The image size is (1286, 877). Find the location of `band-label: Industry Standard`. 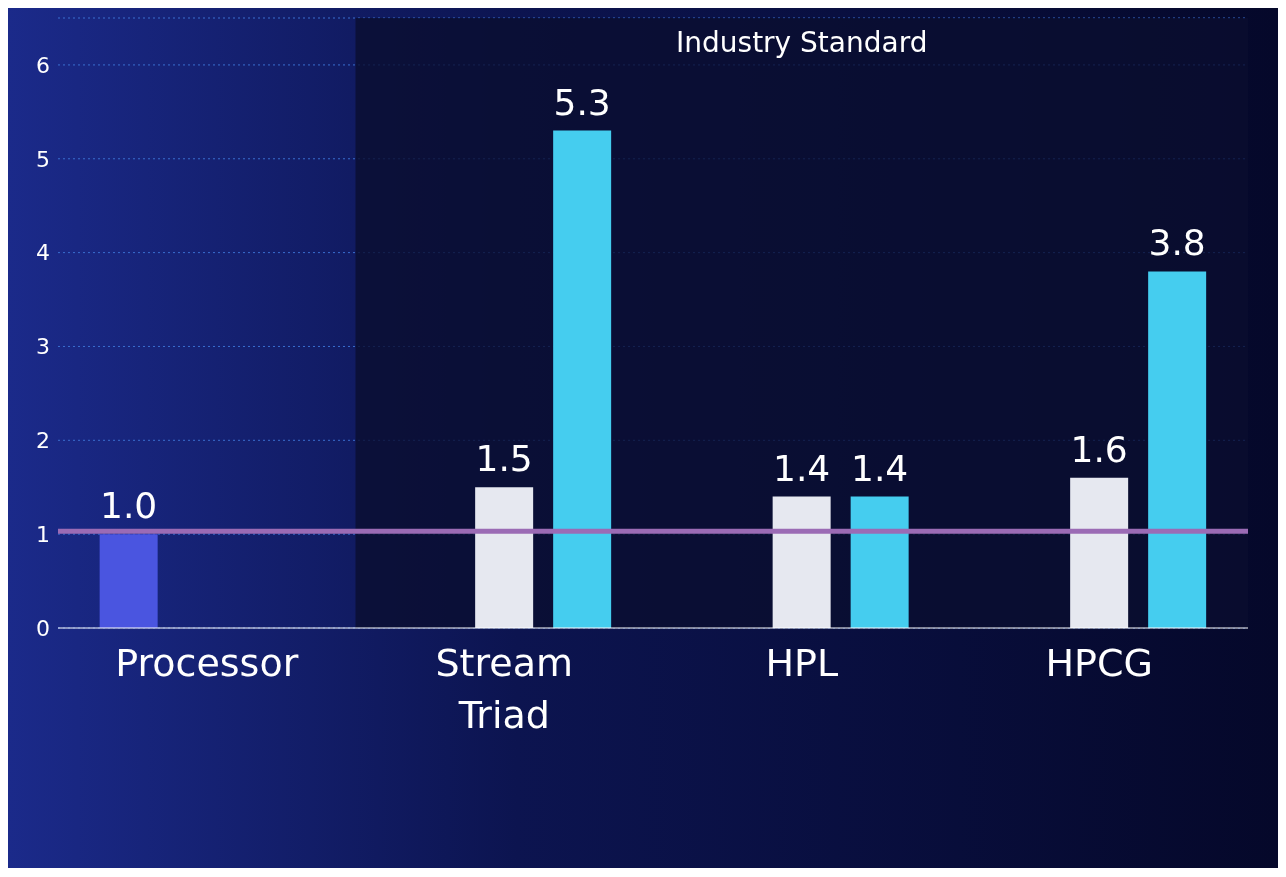

band-label: Industry Standard is located at coordinates (802, 42).